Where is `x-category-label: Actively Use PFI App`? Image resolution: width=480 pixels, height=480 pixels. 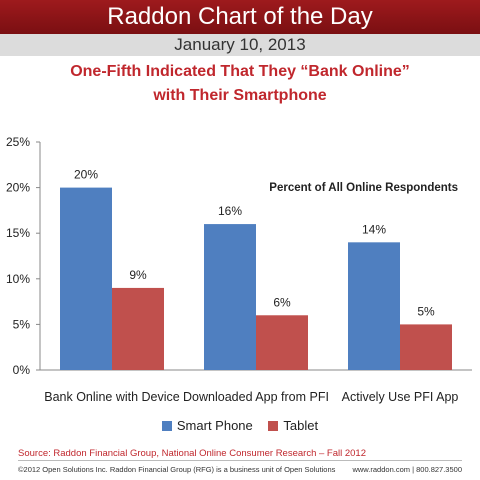
x-category-label: Actively Use PFI App is located at coordinates (400, 397).